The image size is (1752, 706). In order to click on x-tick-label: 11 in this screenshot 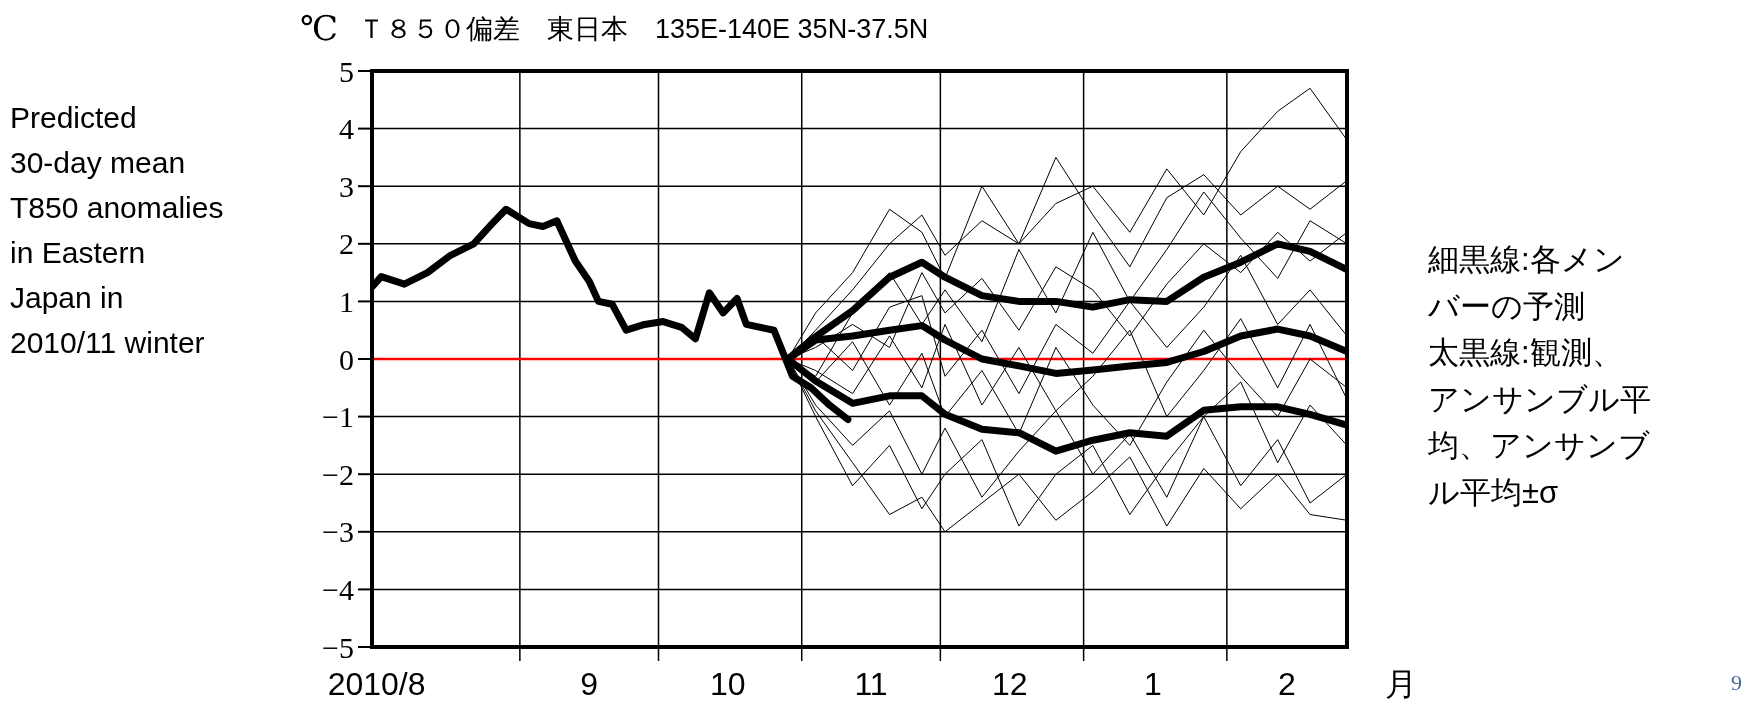, I will do `click(871, 684)`.